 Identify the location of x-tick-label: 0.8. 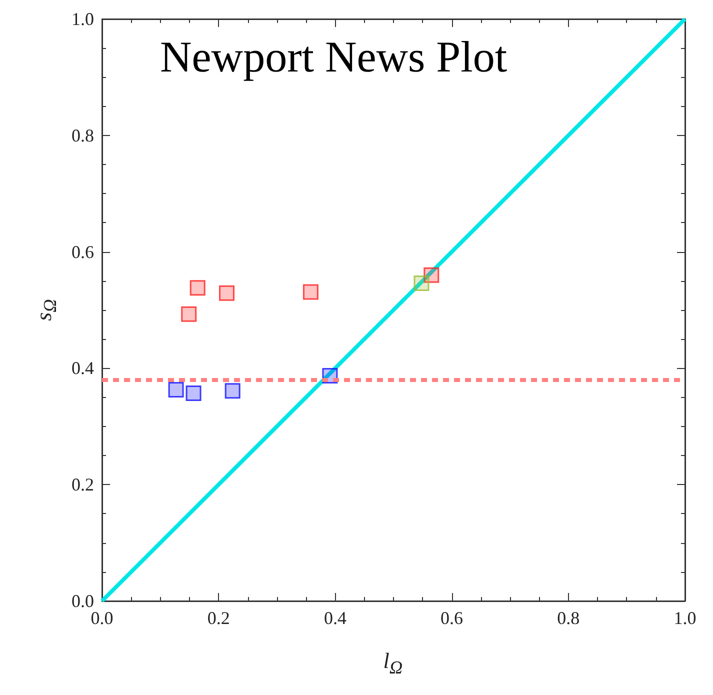
(568, 618).